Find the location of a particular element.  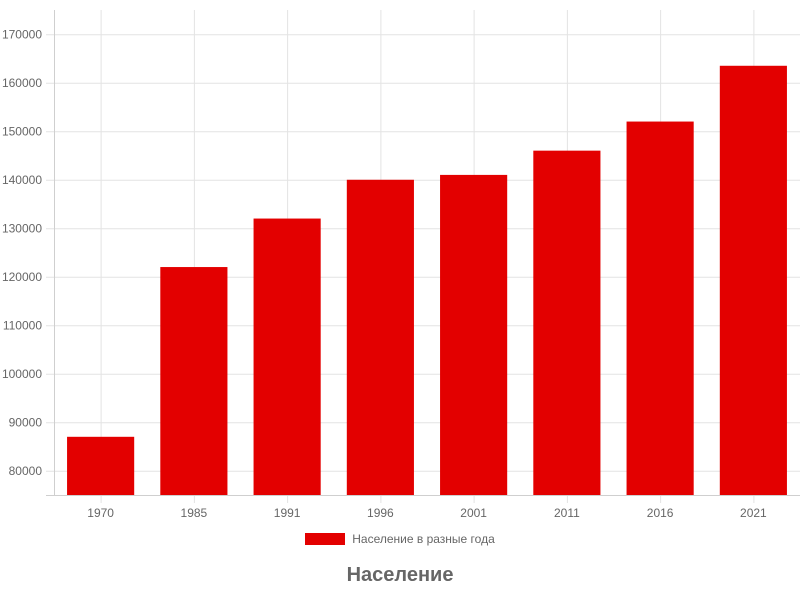

y-tick-label: 150000 is located at coordinates (22, 131).